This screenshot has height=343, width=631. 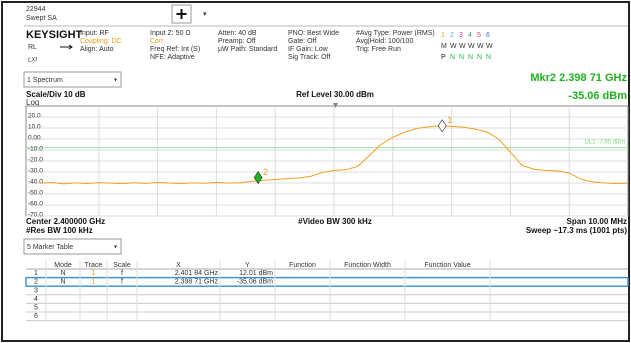 I want to click on table-cell: 3, so click(x=36, y=290).